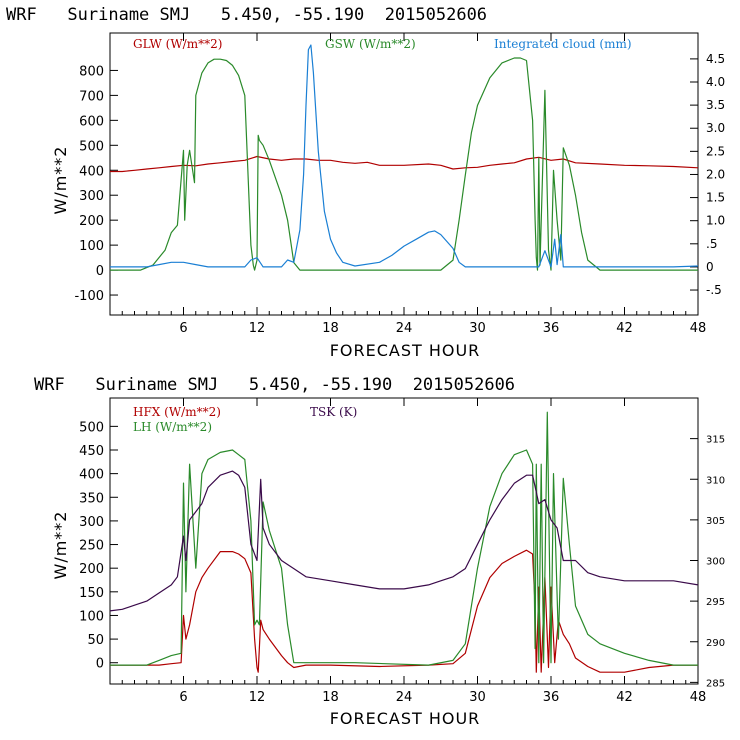 The width and height of the screenshot is (740, 740). I want to click on y2-tick-label: 2.0, so click(715, 174).